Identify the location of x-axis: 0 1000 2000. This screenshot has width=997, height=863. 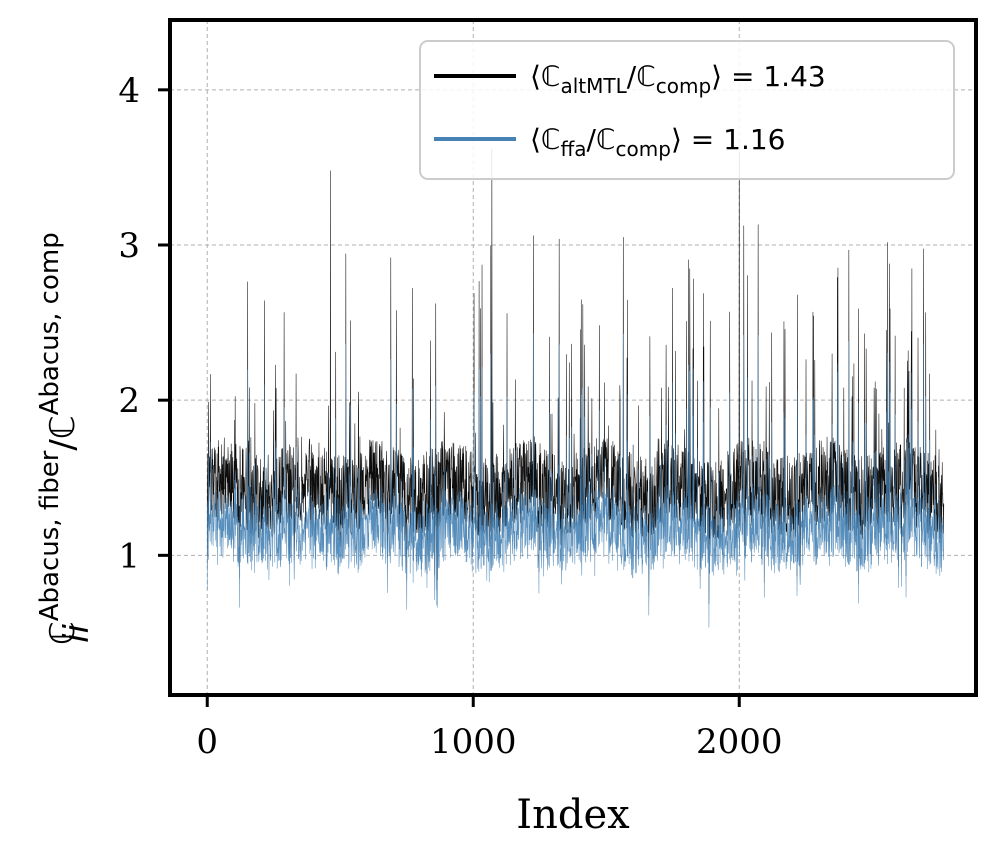
(489, 728).